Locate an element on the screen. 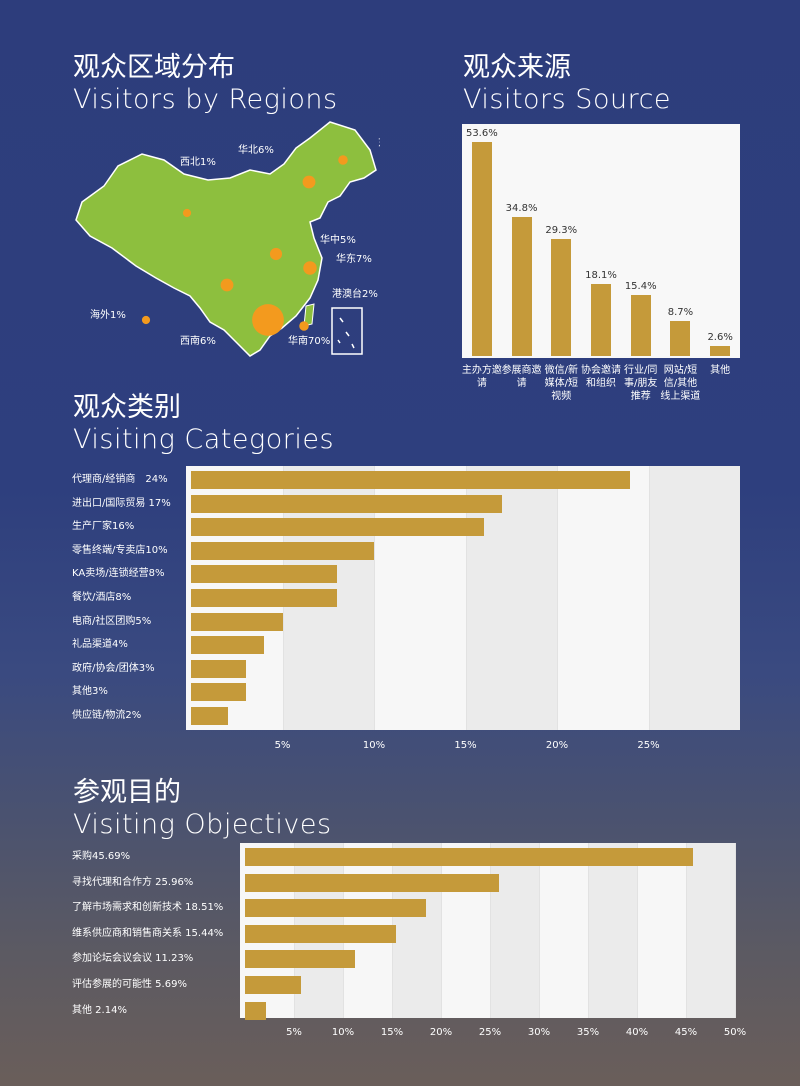 This screenshot has width=800, height=1086. value-label: 34.8% is located at coordinates (521, 209).